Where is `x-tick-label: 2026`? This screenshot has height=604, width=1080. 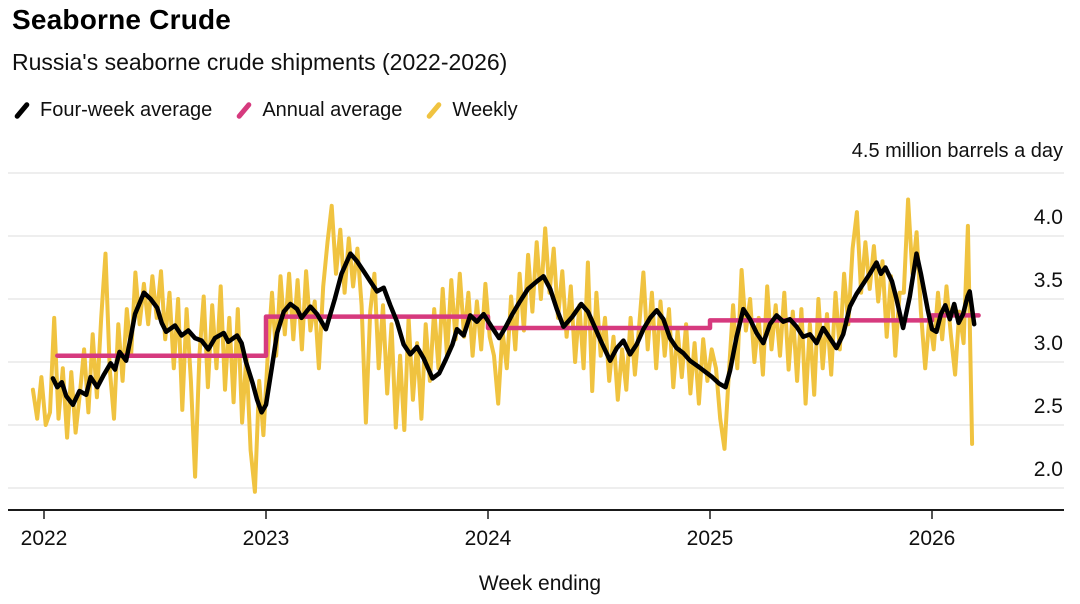 x-tick-label: 2026 is located at coordinates (932, 538).